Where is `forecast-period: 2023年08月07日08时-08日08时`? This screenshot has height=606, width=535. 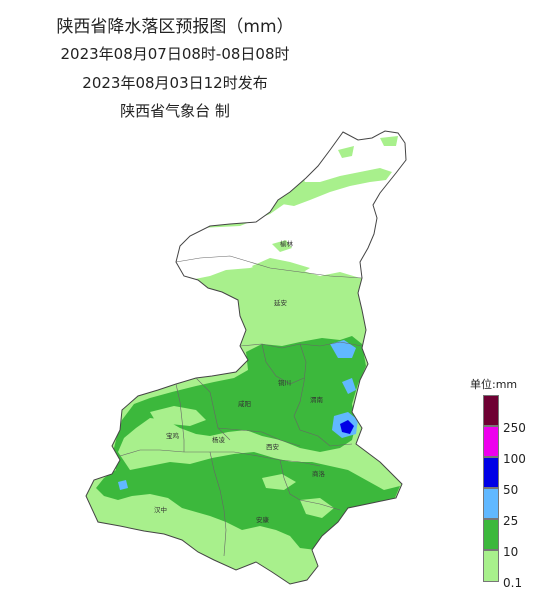 forecast-period: 2023年08月07日08时-08日08时 is located at coordinates (175, 54).